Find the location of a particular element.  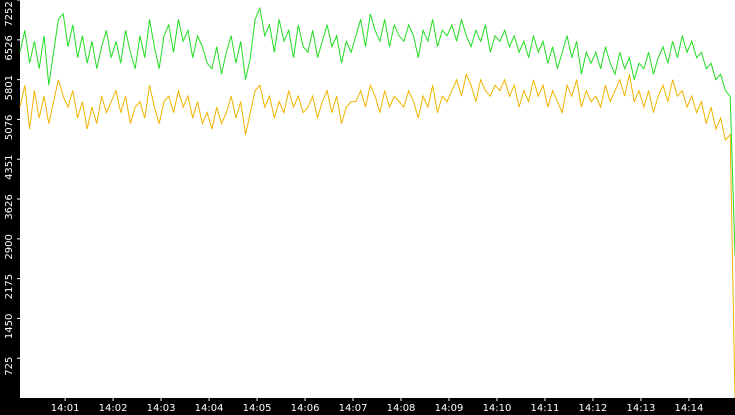

y-tick-label: 5801 is located at coordinates (9, 87).